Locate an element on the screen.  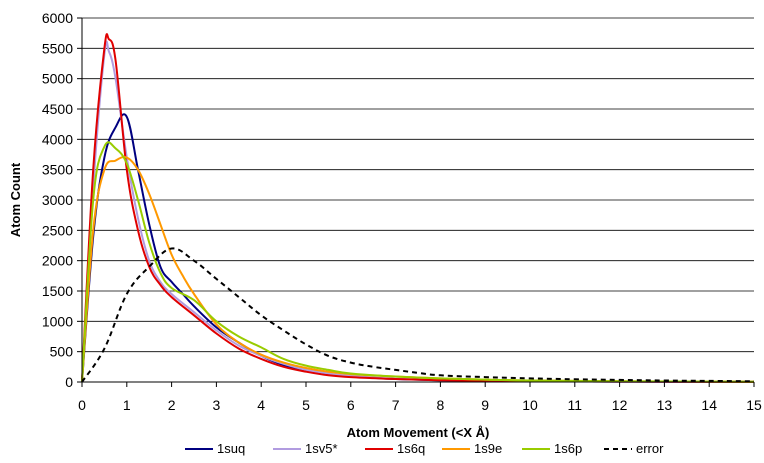
x-tick-label-13: 13 is located at coordinates (665, 405).